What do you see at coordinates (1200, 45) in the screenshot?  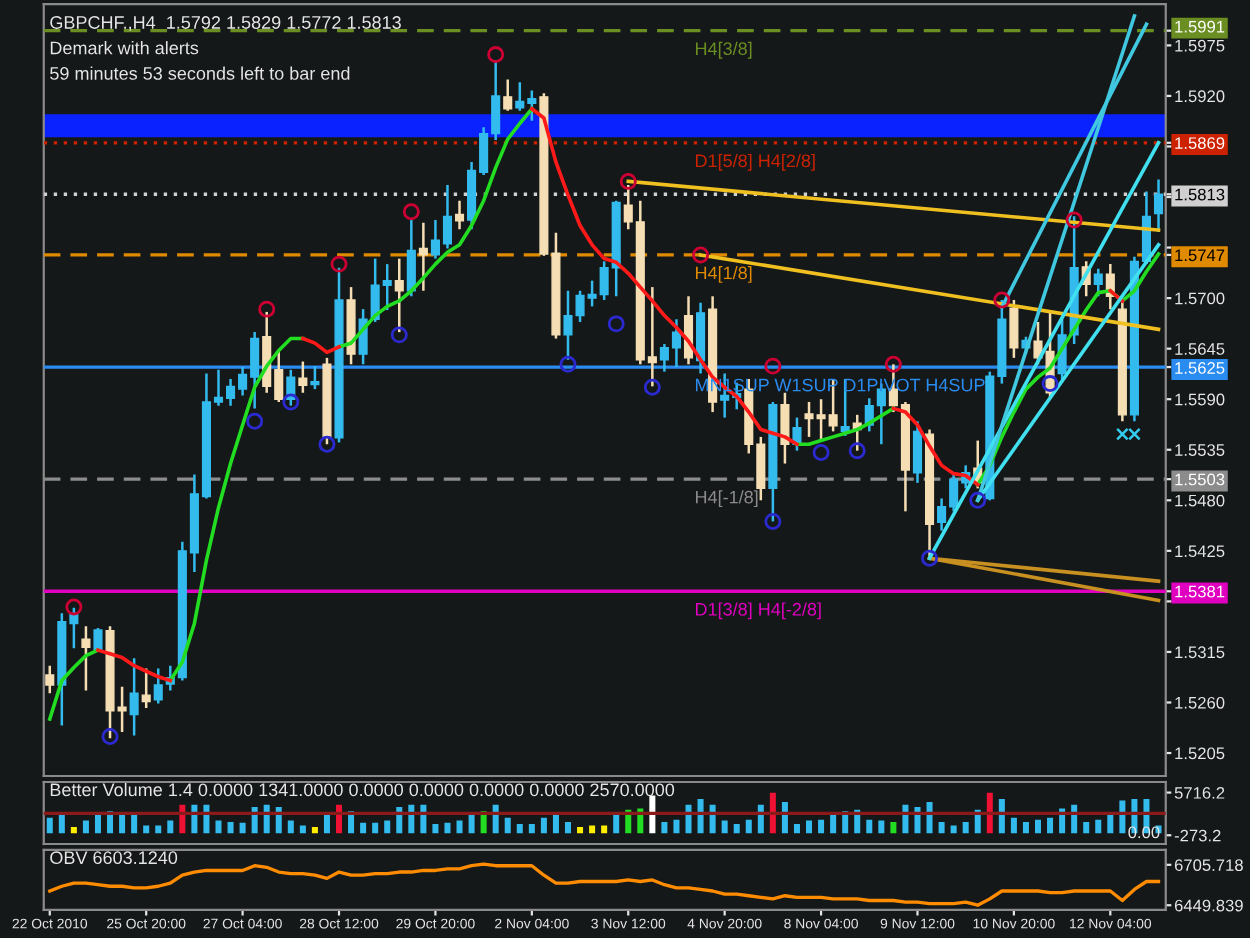 I see `y-tick-label: 1.5975` at bounding box center [1200, 45].